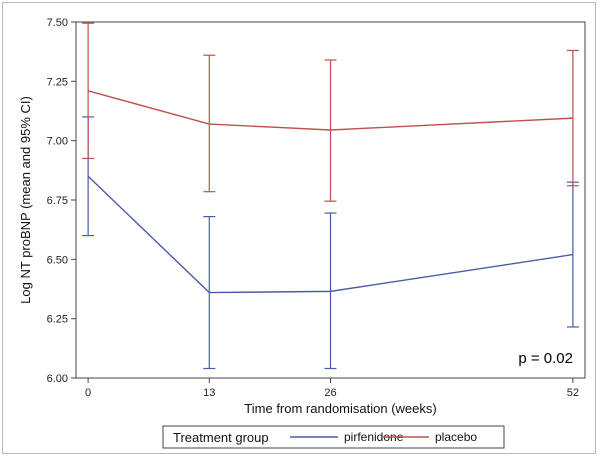 The width and height of the screenshot is (600, 458). I want to click on y-tick-label: 6.50, so click(57, 260).